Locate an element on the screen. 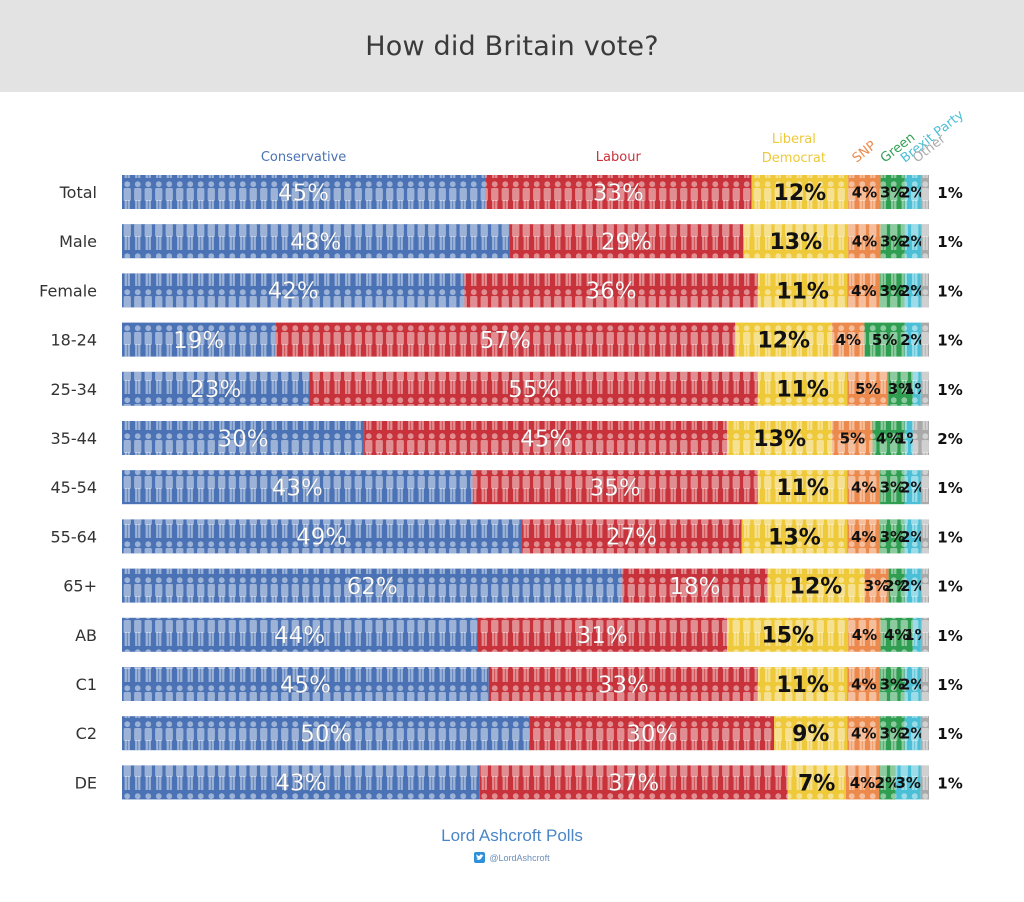  data-label-labour: 30% is located at coordinates (651, 734).